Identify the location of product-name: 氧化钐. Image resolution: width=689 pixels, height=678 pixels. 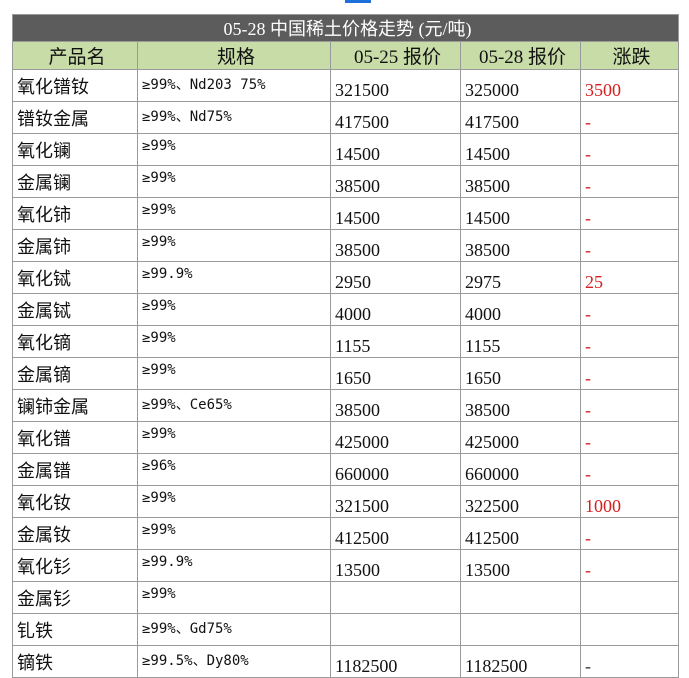
(75, 565).